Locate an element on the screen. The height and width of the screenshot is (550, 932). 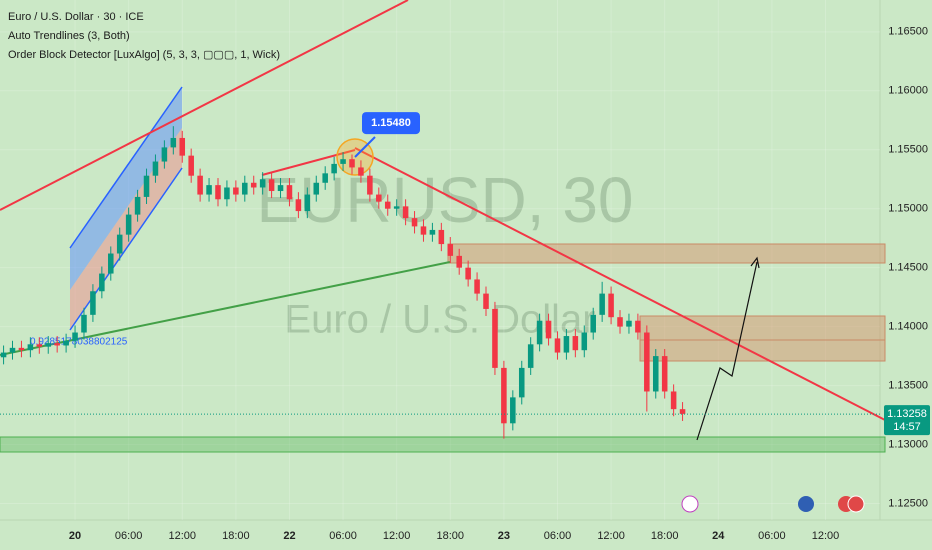
y-tick-label: 1.14000 is located at coordinates (908, 327).